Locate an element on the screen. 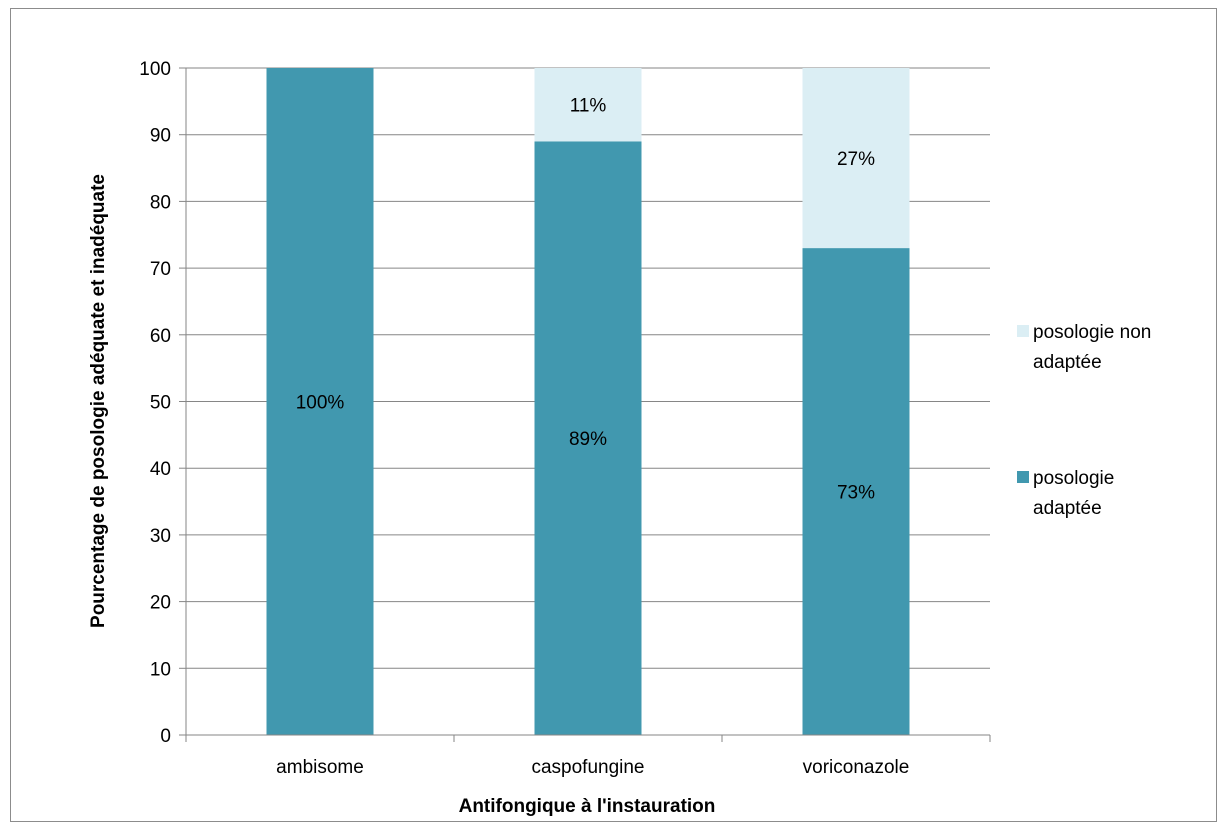  data-label: 89% is located at coordinates (588, 439).